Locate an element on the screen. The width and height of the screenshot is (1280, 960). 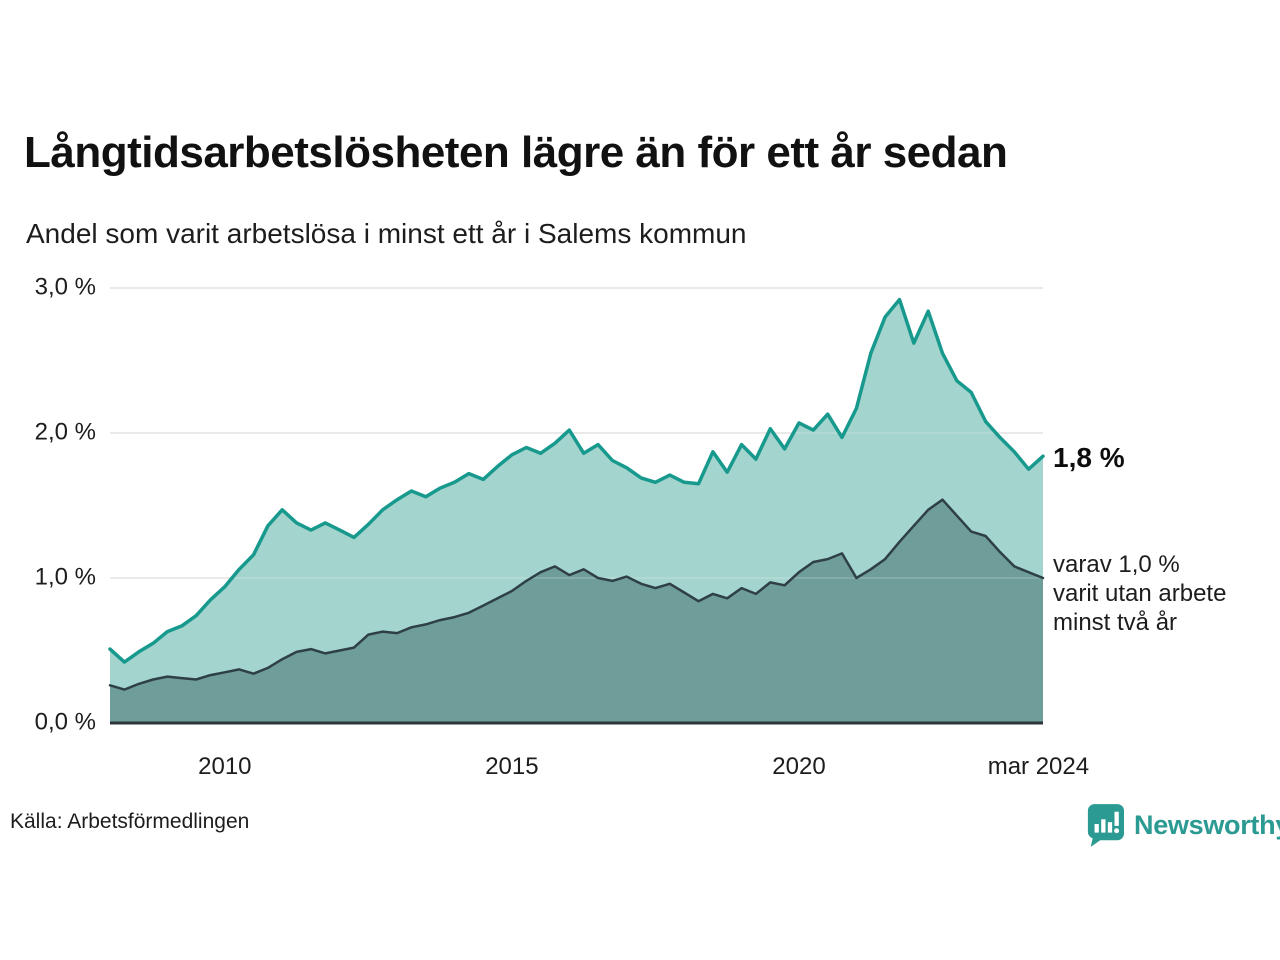
y-tick-label: 1,0 % is located at coordinates (65, 577).